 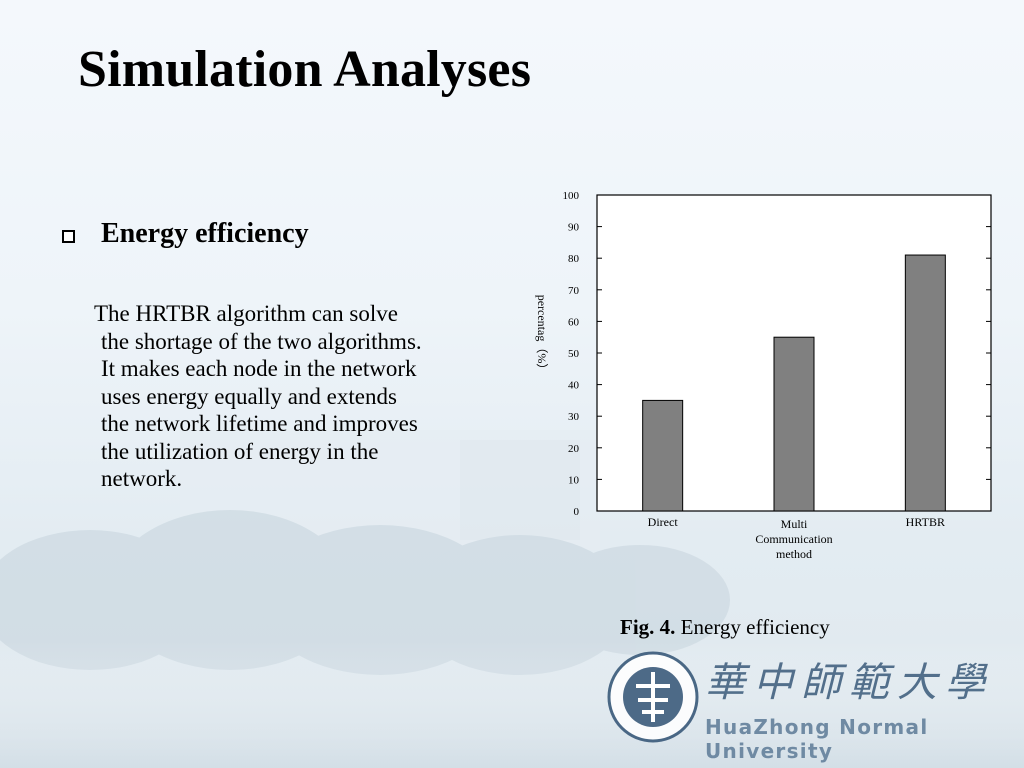 What do you see at coordinates (246, 313) in the screenshot?
I see `body-line: The HRTBR algorithm can solve` at bounding box center [246, 313].